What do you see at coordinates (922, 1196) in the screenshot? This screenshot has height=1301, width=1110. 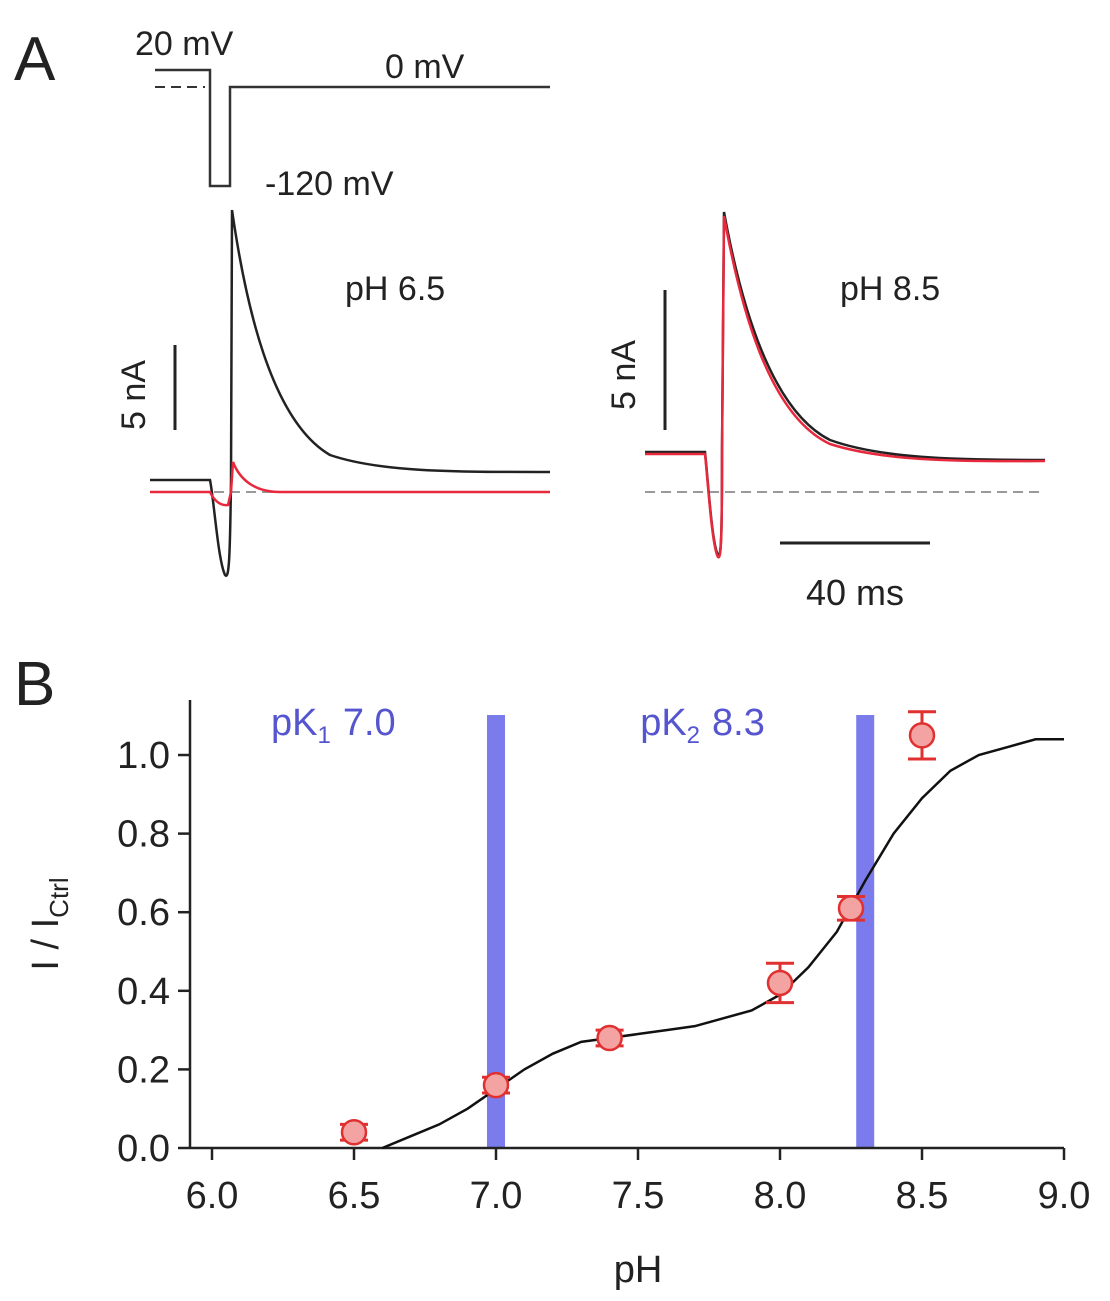 I see `x-tick-label: 8.5` at bounding box center [922, 1196].